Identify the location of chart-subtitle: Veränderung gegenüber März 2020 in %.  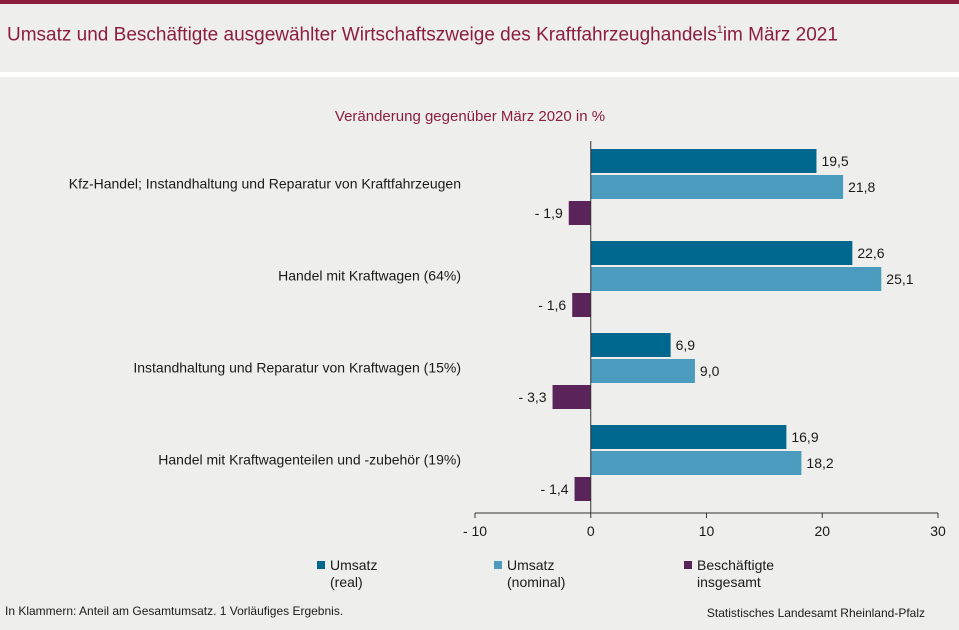
(470, 116).